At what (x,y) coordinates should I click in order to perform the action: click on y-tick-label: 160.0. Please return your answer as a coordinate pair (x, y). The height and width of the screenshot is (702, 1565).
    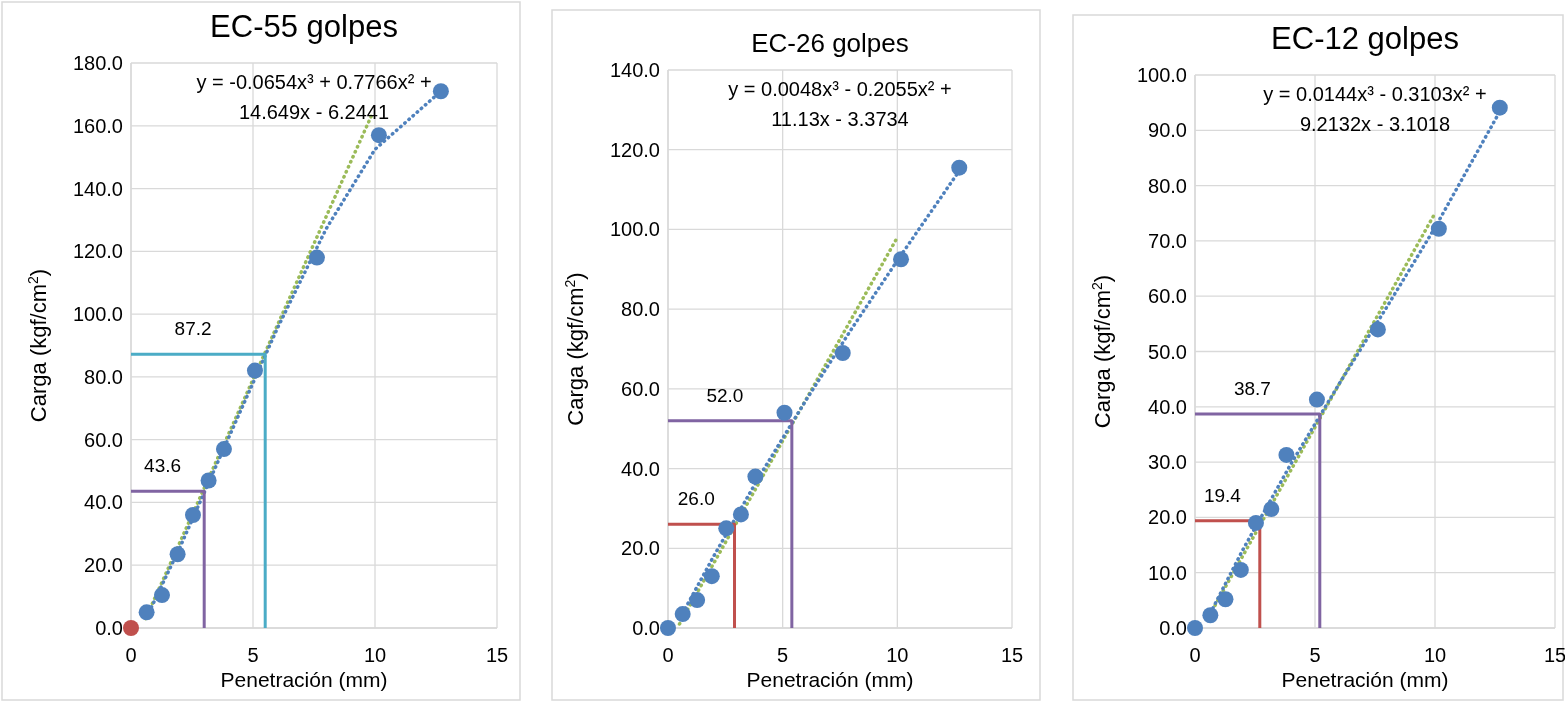
    Looking at the image, I should click on (97, 125).